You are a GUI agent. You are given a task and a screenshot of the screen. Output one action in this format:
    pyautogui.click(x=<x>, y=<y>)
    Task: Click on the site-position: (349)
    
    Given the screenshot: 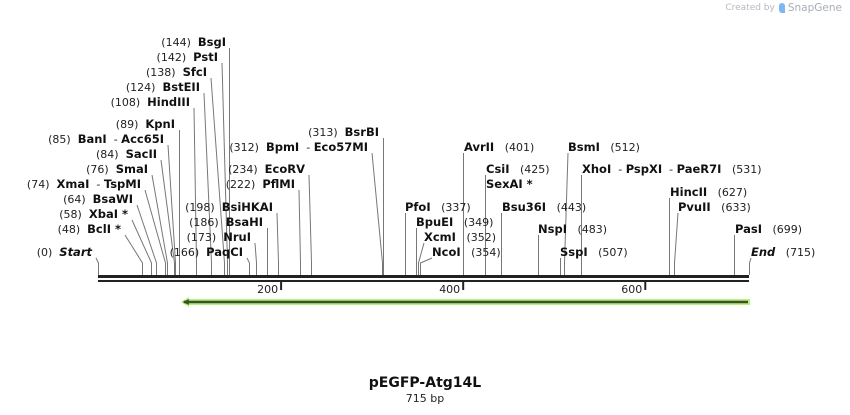 What is the action you would take?
    pyautogui.click(x=473, y=222)
    